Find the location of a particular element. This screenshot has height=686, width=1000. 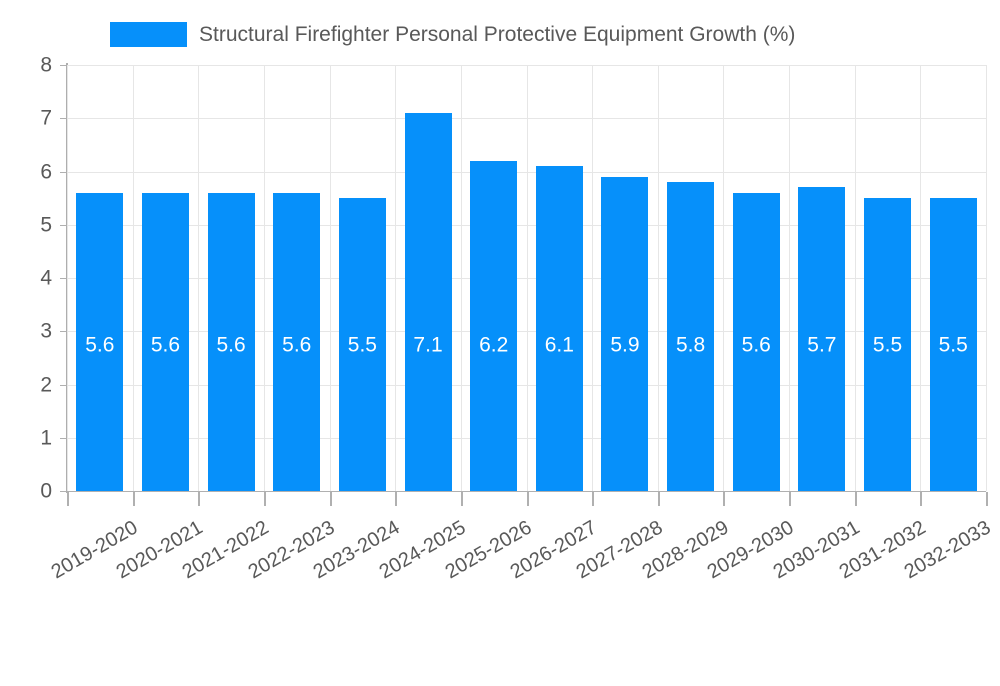

y-tick-label: 4 is located at coordinates (46, 278).